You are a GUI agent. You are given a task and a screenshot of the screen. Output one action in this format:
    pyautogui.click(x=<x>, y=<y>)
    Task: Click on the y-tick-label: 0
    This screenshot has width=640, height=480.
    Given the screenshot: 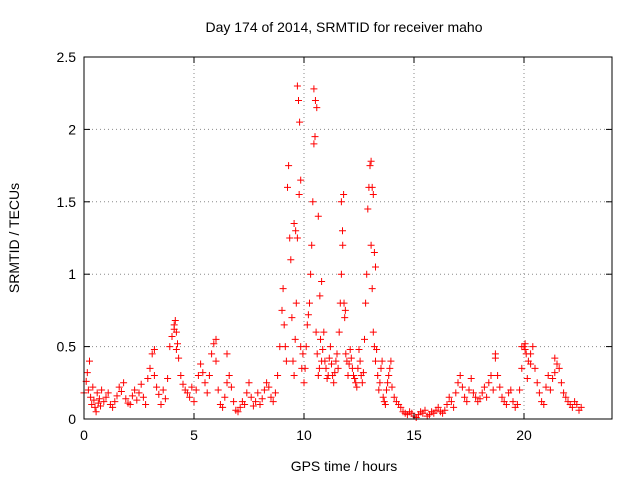 What is the action you would take?
    pyautogui.click(x=72, y=419)
    